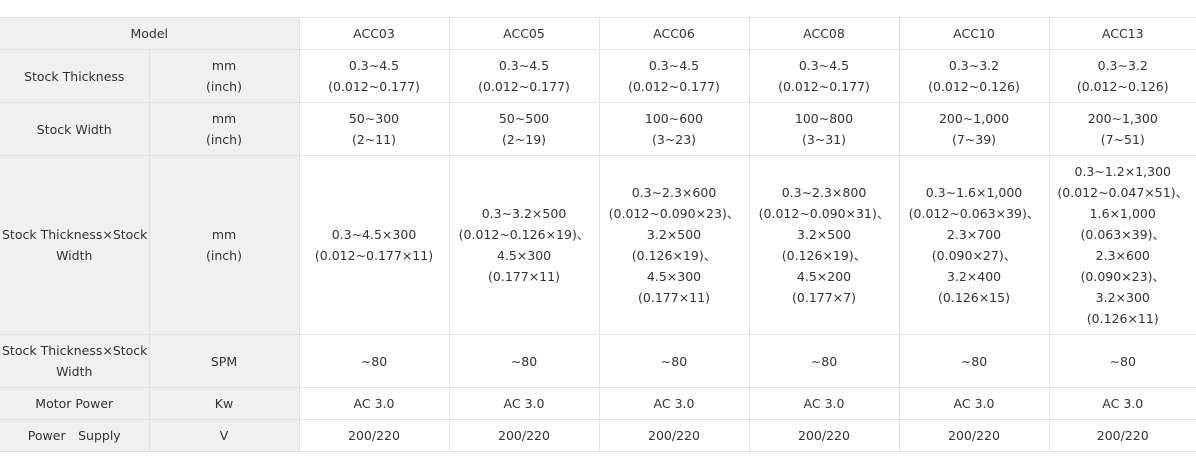 Image resolution: width=1196 pixels, height=458 pixels. Describe the element at coordinates (224, 435) in the screenshot. I see `row-unit: V` at that location.